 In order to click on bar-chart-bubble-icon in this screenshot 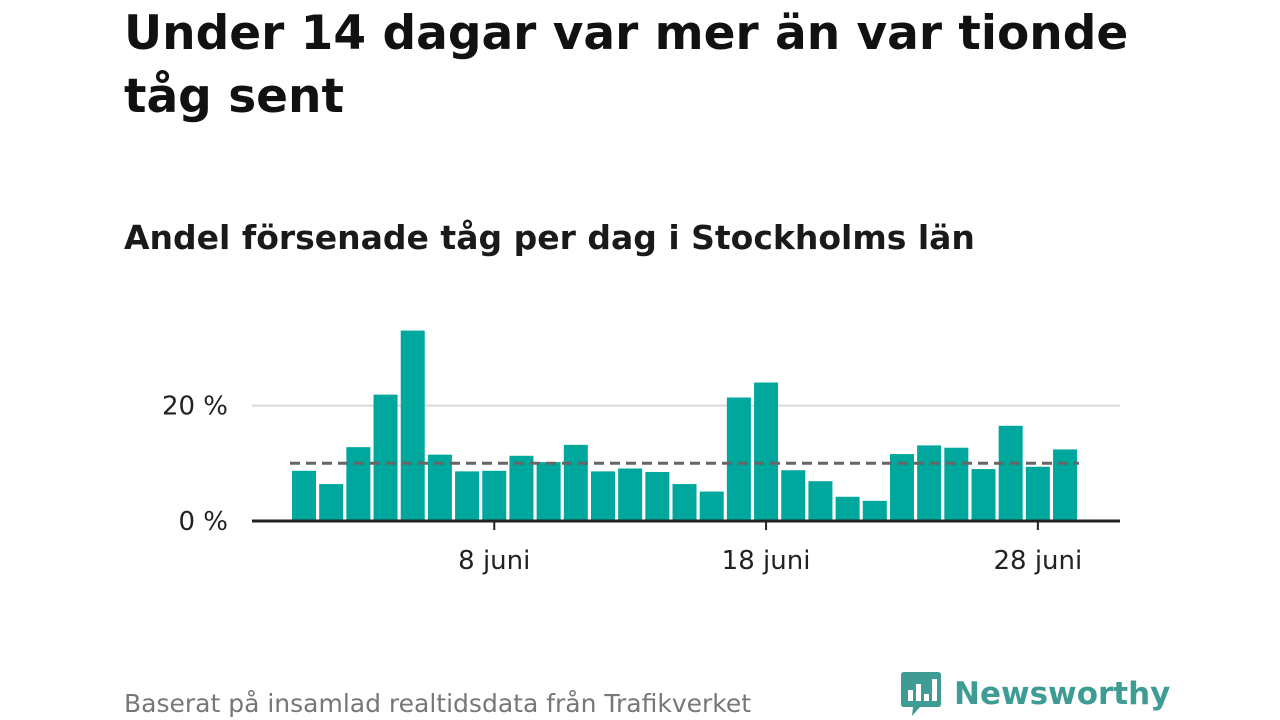, I will do `click(921, 694)`.